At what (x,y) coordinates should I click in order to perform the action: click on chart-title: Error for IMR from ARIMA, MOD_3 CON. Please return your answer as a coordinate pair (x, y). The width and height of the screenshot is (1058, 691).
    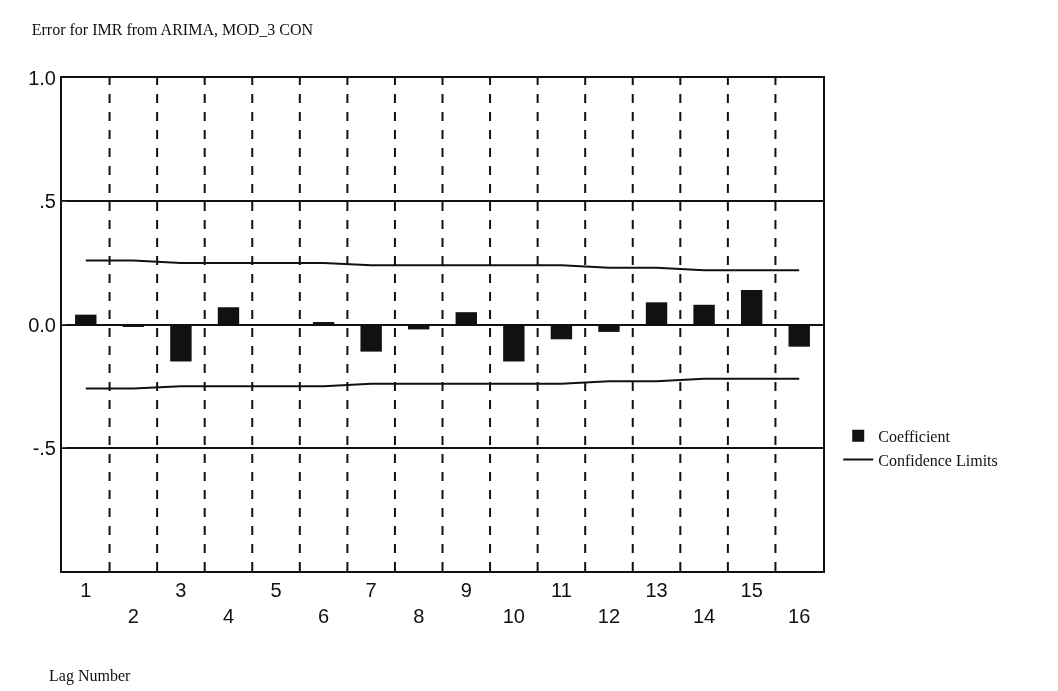
    Looking at the image, I should click on (172, 30).